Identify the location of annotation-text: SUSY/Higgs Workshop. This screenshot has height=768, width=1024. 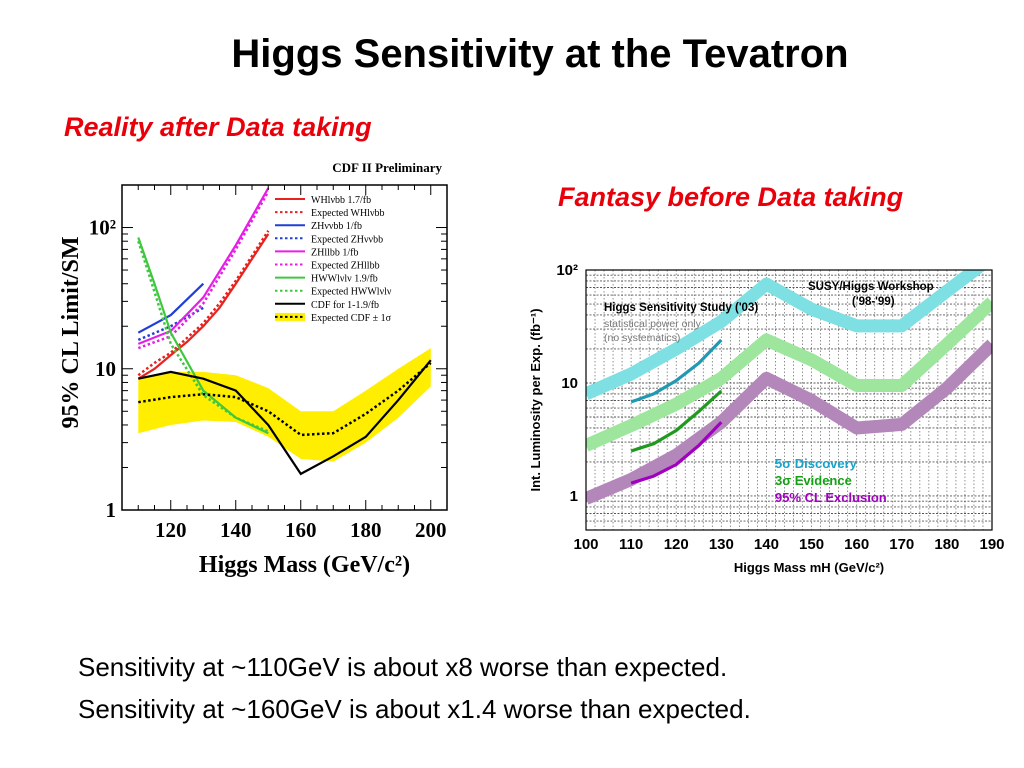
(871, 287).